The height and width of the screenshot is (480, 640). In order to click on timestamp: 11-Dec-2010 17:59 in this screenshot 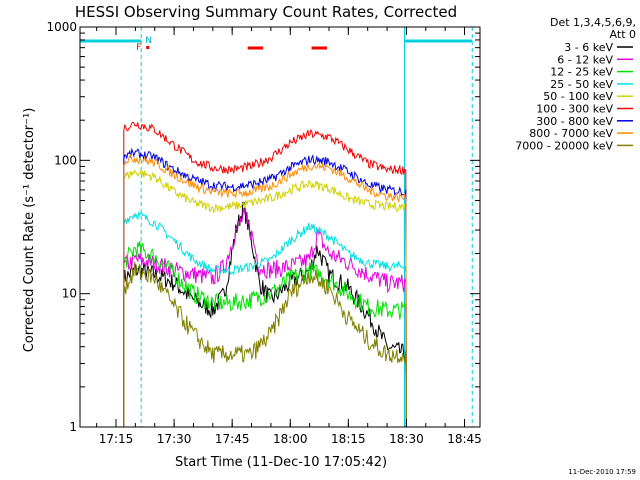, I will do `click(602, 472)`.